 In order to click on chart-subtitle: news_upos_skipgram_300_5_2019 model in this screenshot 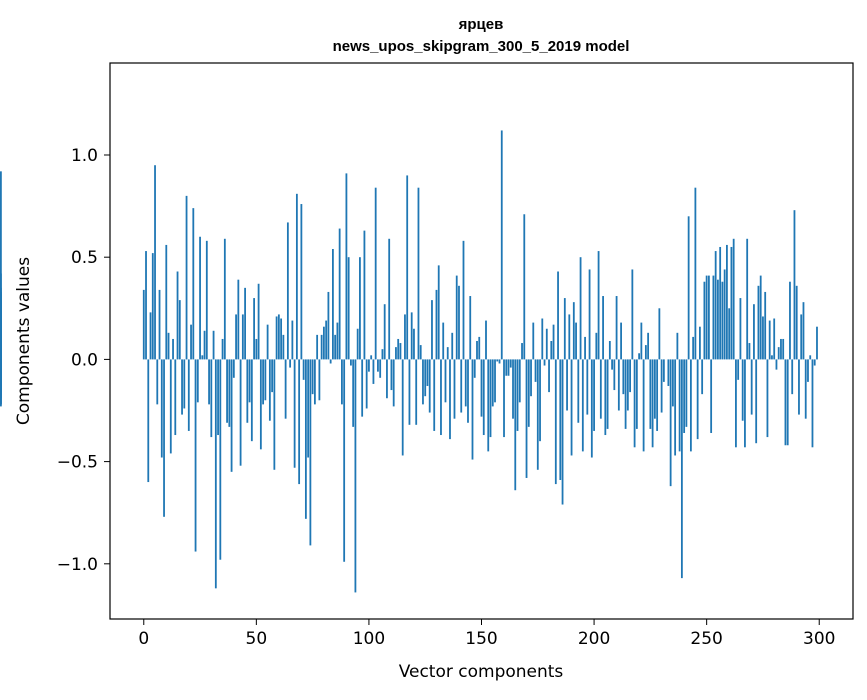, I will do `click(481, 46)`.